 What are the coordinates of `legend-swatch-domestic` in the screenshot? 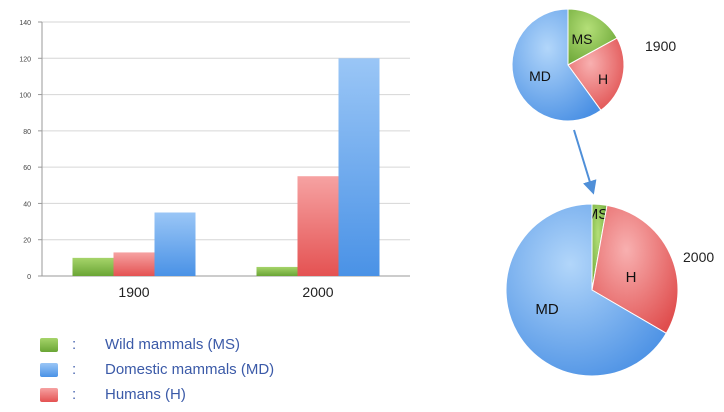 It's located at (49, 370).